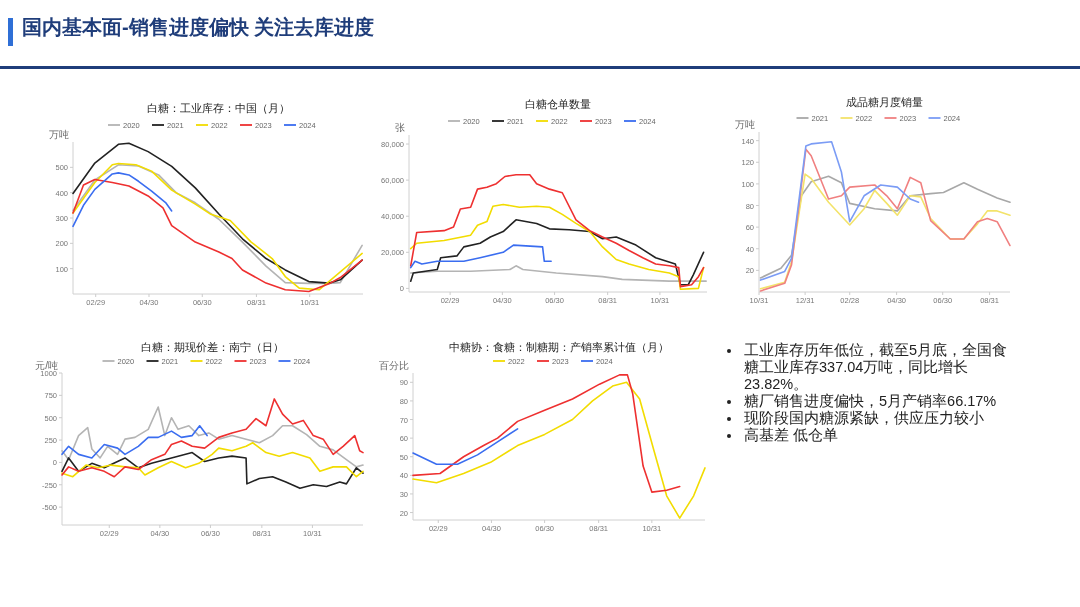 The height and width of the screenshot is (607, 1080). I want to click on text: 现阶段国内糖源紧缺，供应压力较小, so click(864, 418).